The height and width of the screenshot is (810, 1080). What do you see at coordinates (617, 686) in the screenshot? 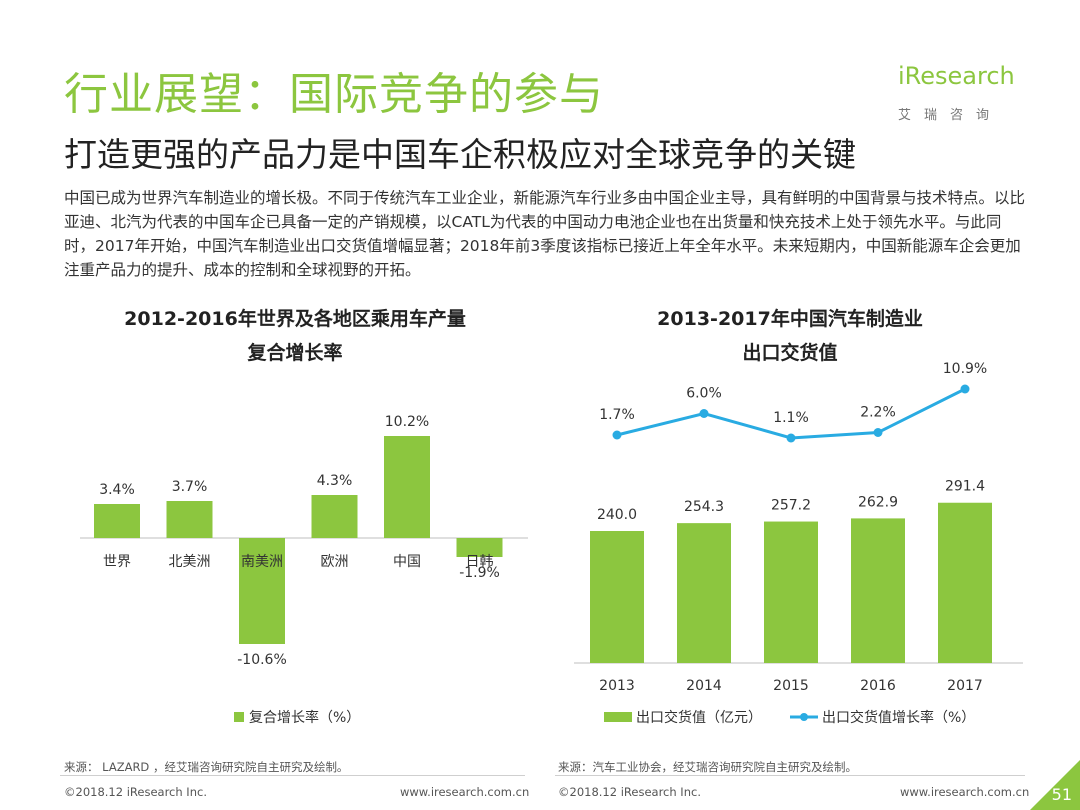
I see `chart2-category-label: 2013` at bounding box center [617, 686].